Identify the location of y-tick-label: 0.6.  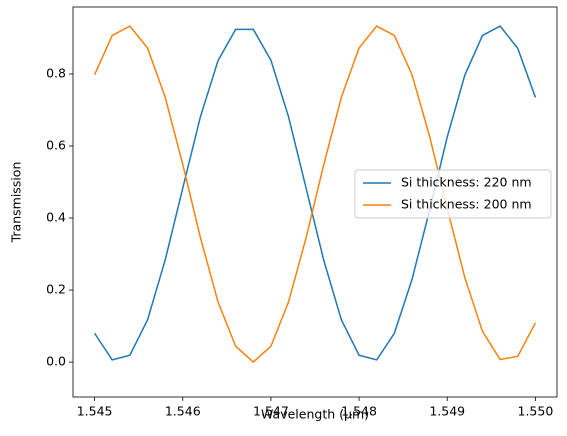
(56, 145).